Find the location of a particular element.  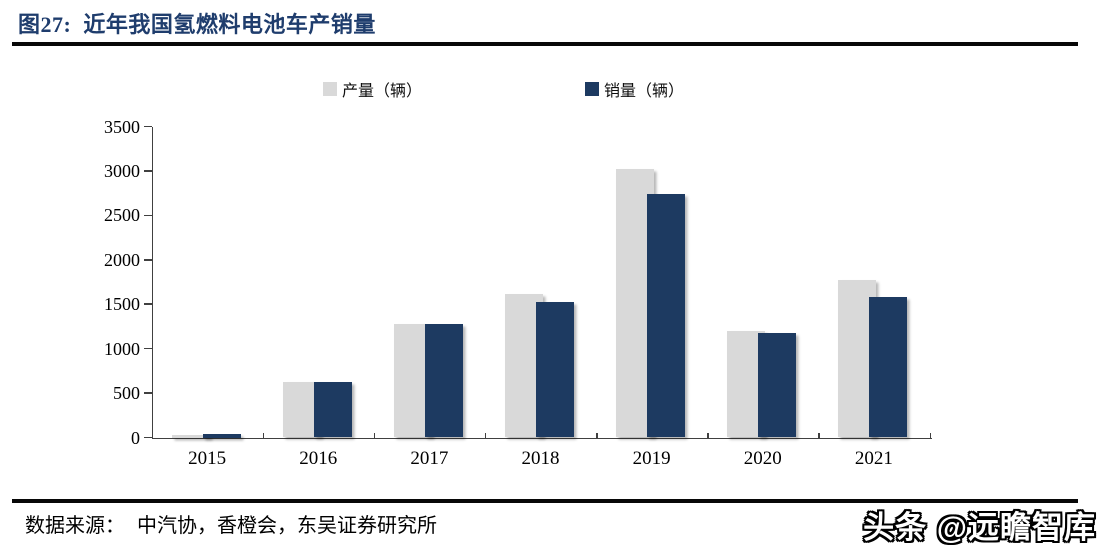

bar-sales-2019 is located at coordinates (666, 316).